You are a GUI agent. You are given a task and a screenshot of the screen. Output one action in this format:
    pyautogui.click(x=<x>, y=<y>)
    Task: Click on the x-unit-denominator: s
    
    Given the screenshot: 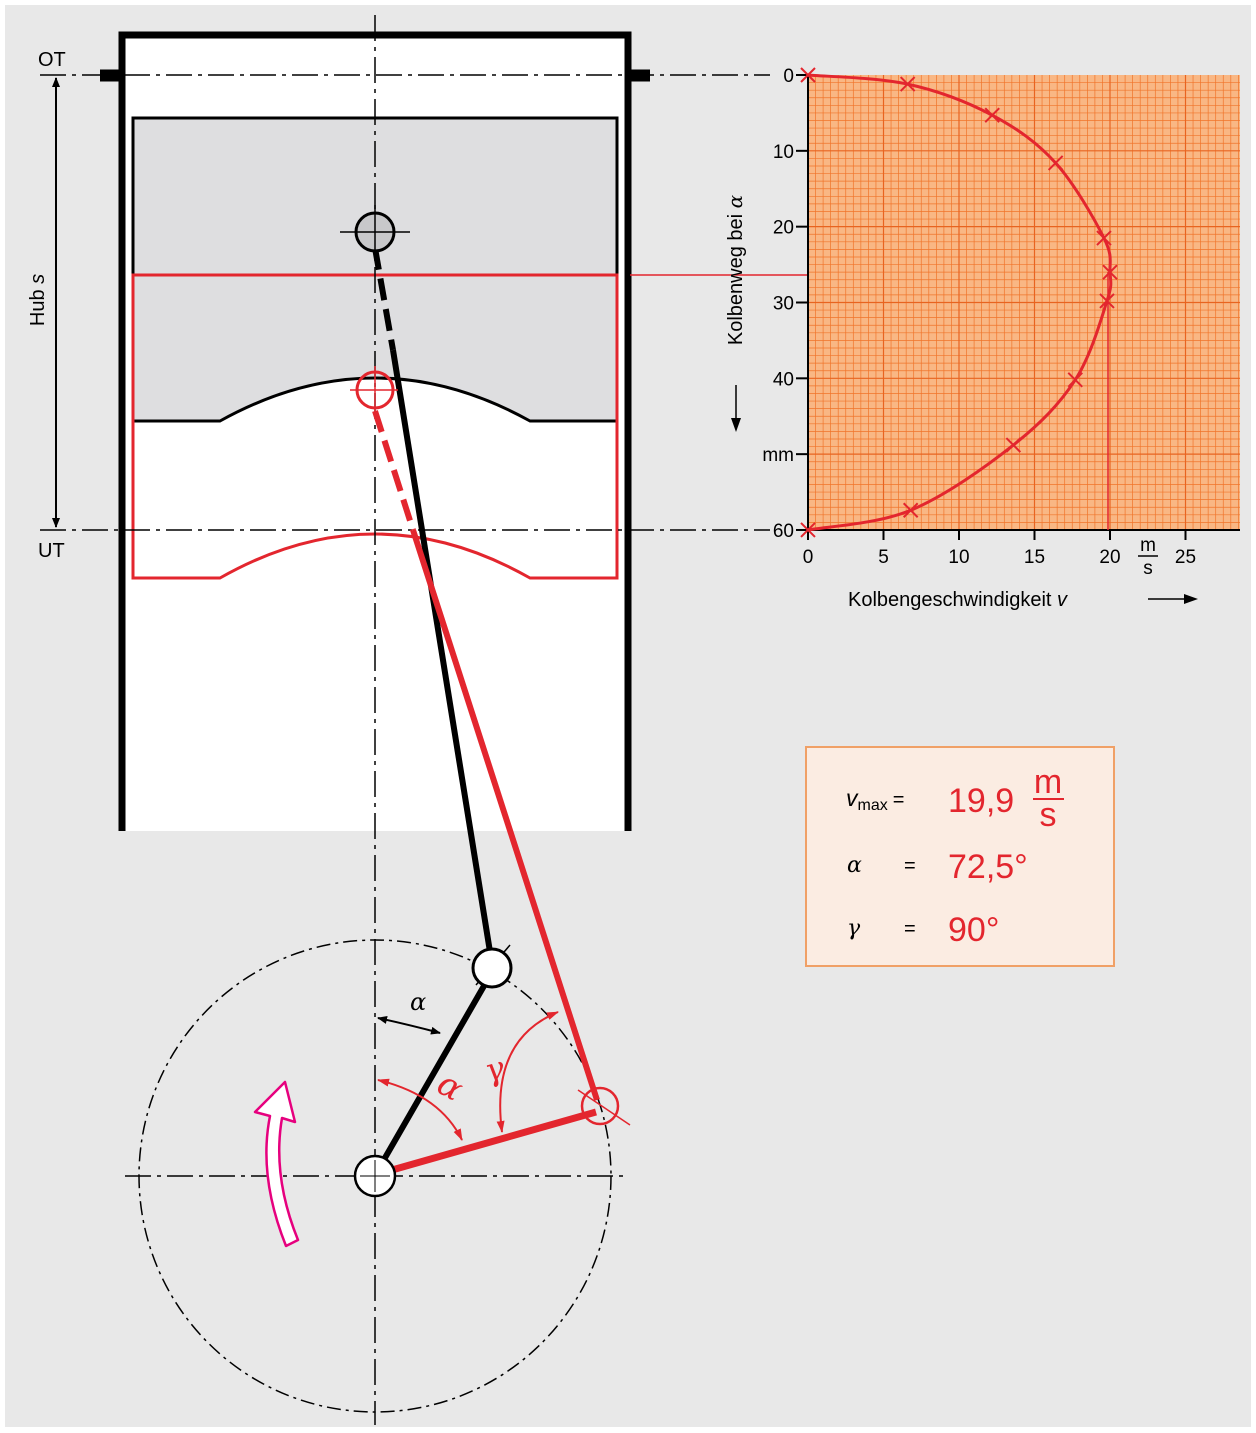 What is the action you would take?
    pyautogui.click(x=1148, y=568)
    